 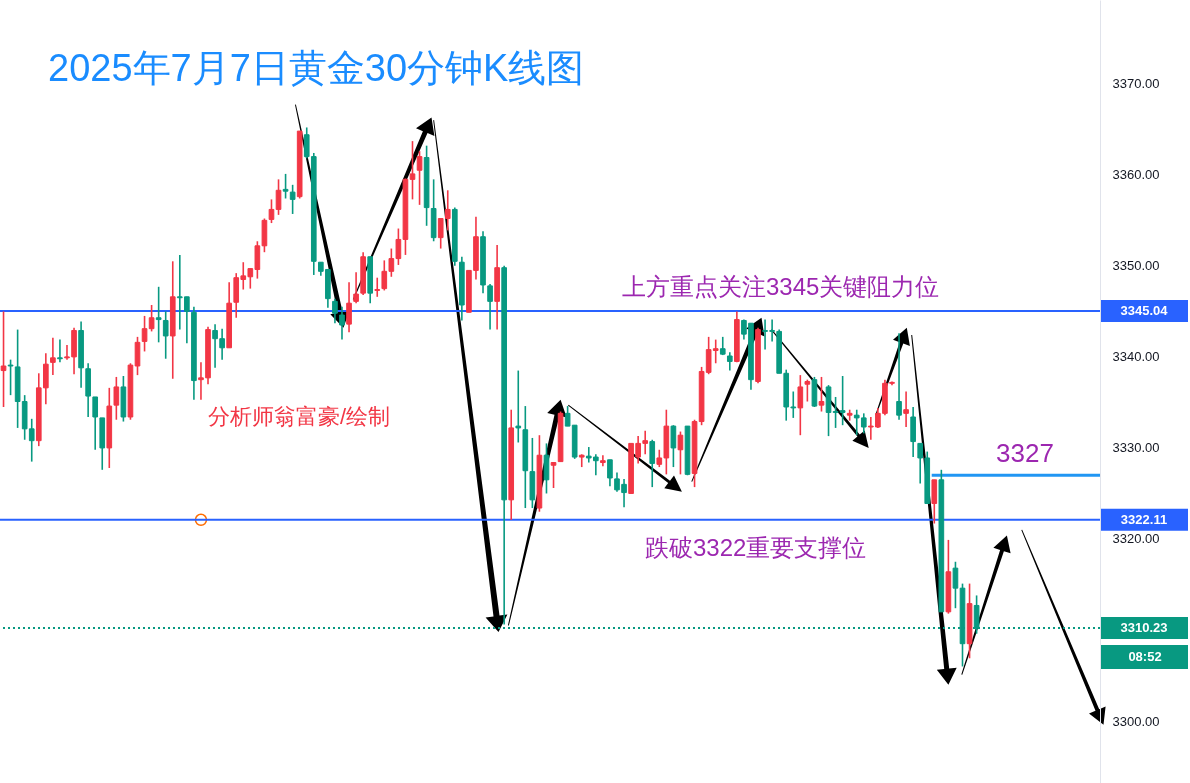 What do you see at coordinates (1136, 357) in the screenshot?
I see `y-tick-label: 3340.00` at bounding box center [1136, 357].